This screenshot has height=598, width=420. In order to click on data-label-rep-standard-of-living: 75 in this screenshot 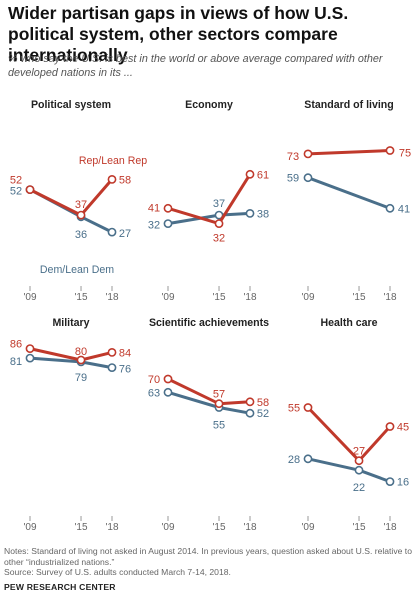, I will do `click(405, 154)`.